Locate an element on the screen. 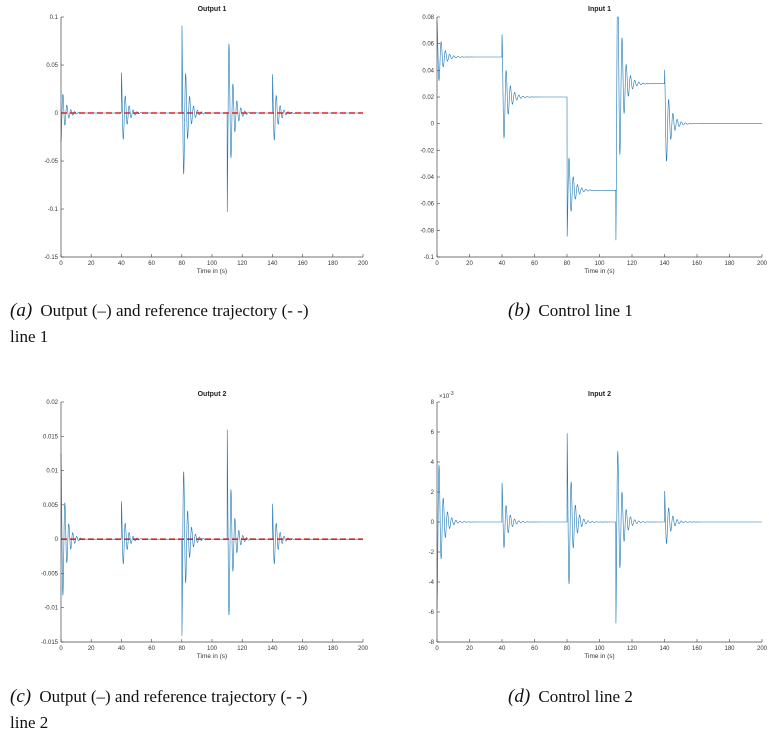  y-tick-label: -0.06 is located at coordinates (427, 205).